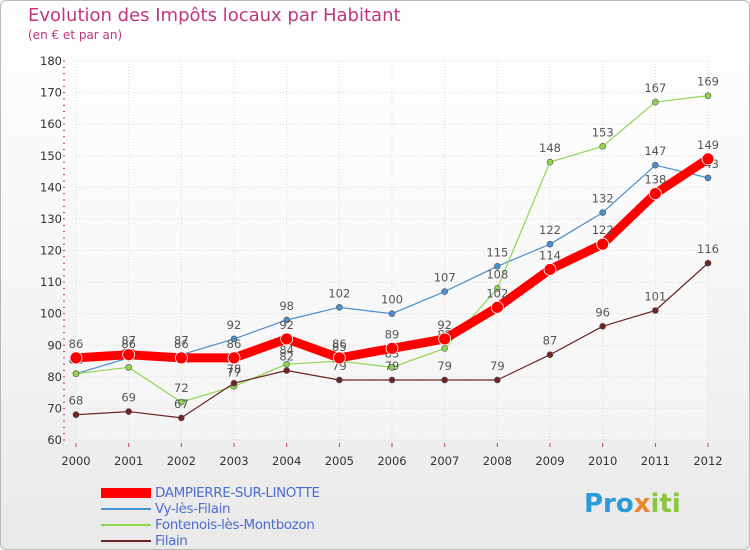 Image resolution: width=750 pixels, height=550 pixels. Describe the element at coordinates (602, 146) in the screenshot. I see `data-point-fontenois-les-montbozon-2010` at that location.